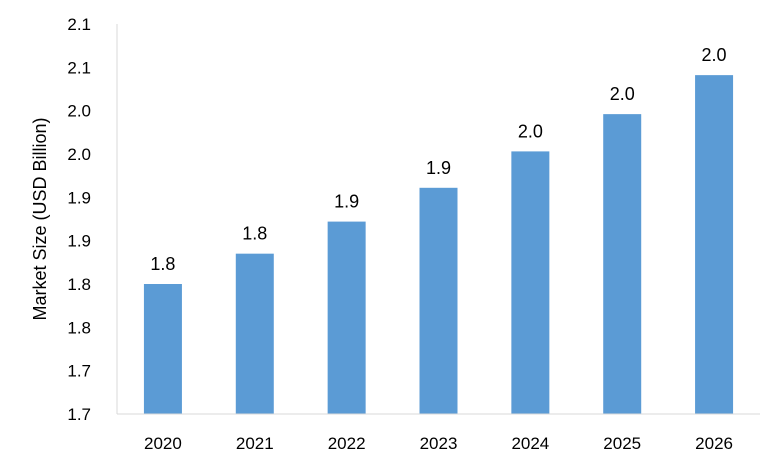 Image resolution: width=780 pixels, height=469 pixels. What do you see at coordinates (622, 94) in the screenshot?
I see `data-label-2025: 2.0` at bounding box center [622, 94].